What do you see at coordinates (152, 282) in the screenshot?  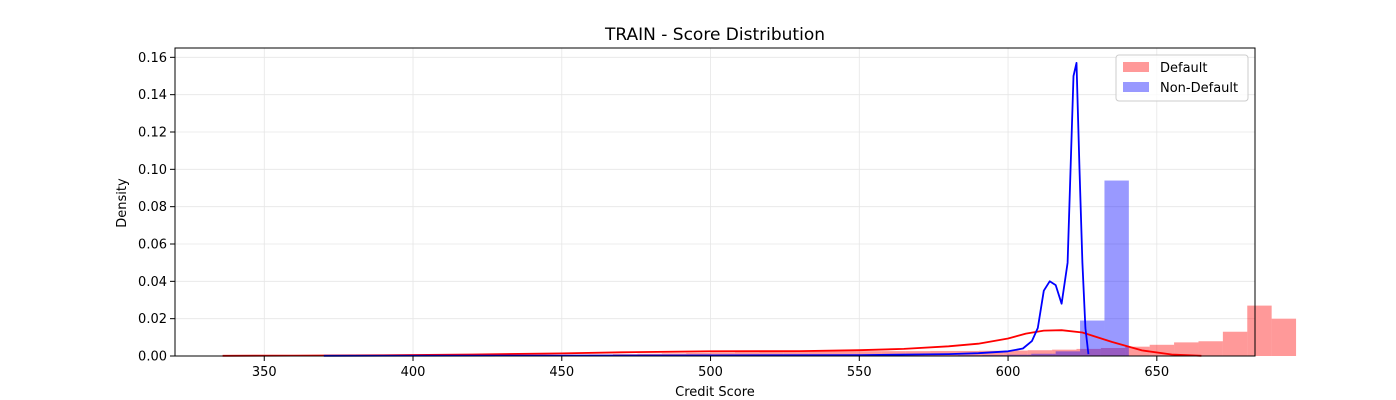 I see `y-tick-label: 0.04` at bounding box center [152, 282].